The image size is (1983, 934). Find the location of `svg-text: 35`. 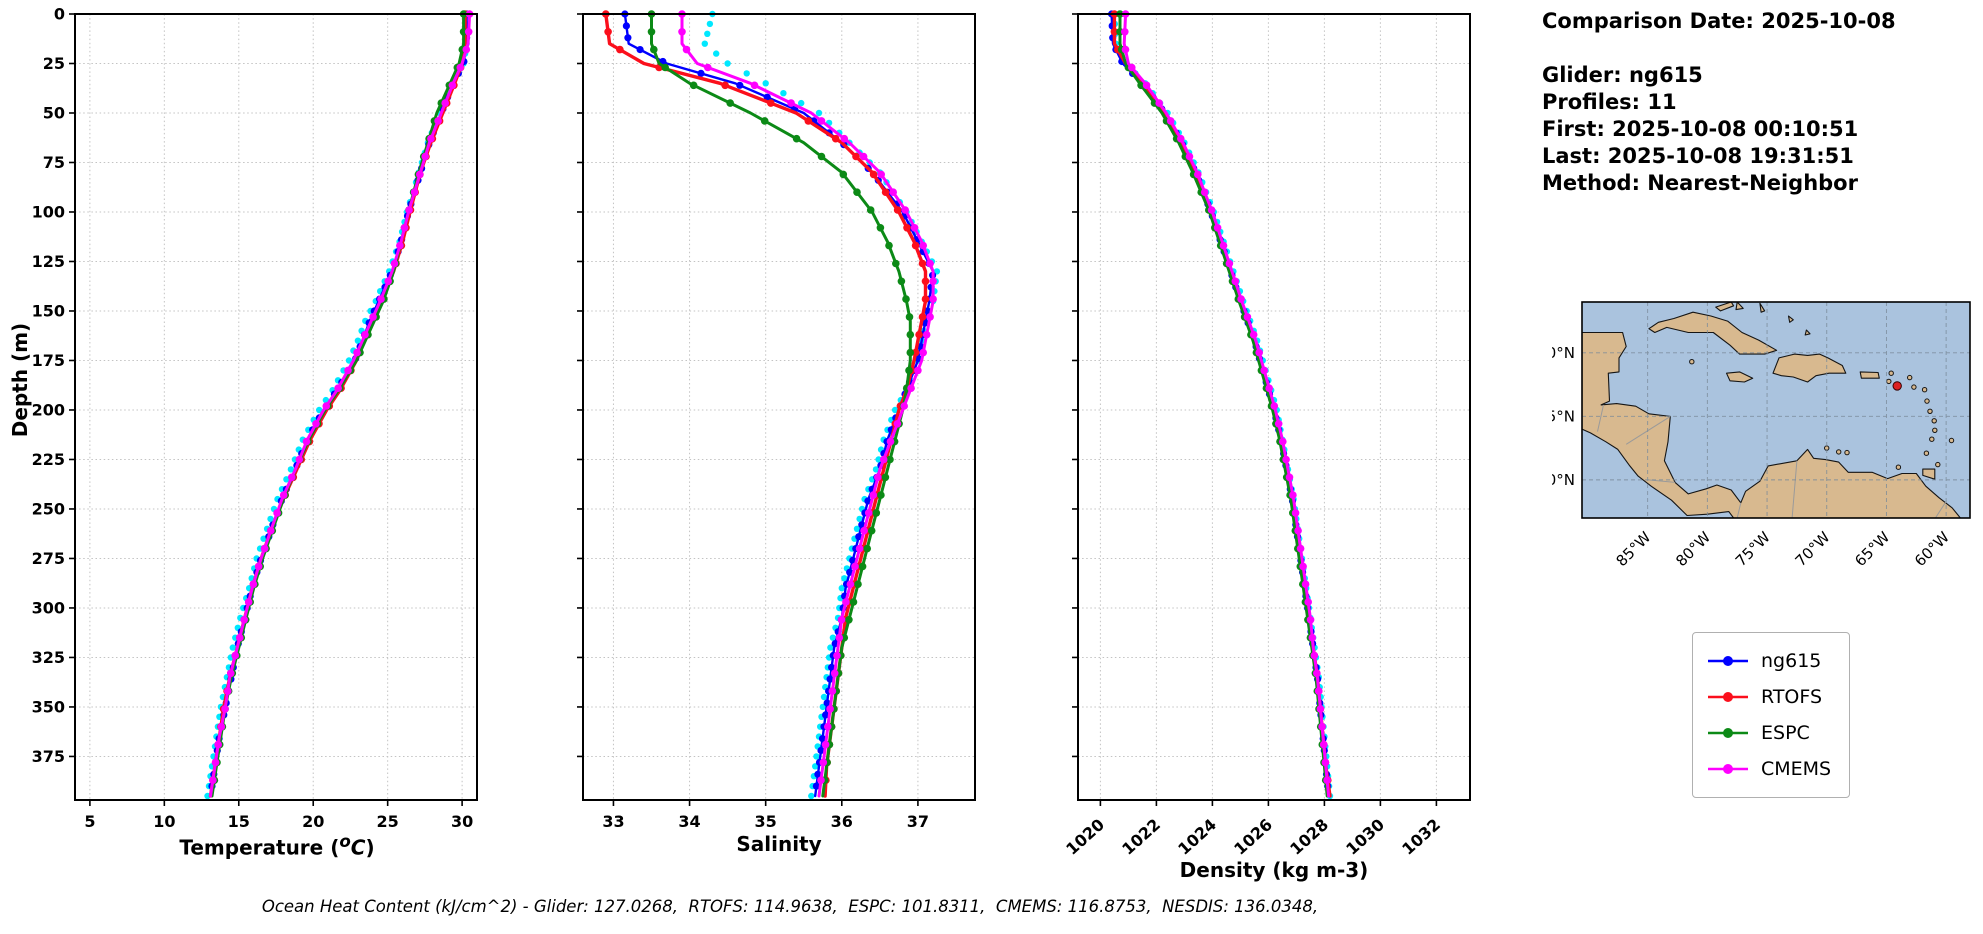

svg-text: 35 is located at coordinates (766, 821).